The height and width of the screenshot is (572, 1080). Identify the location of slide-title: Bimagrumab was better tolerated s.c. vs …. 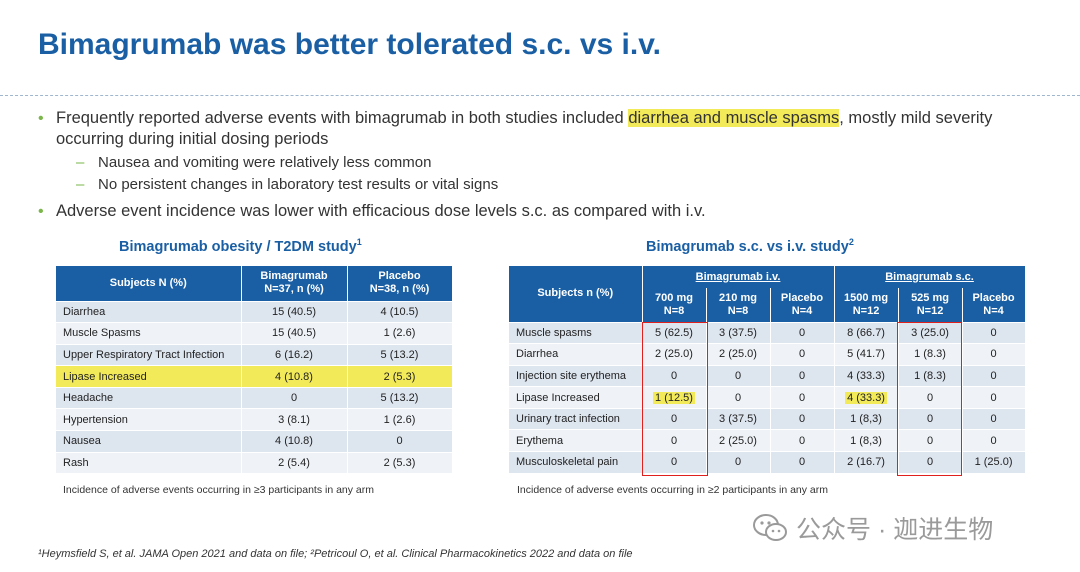
(349, 44).